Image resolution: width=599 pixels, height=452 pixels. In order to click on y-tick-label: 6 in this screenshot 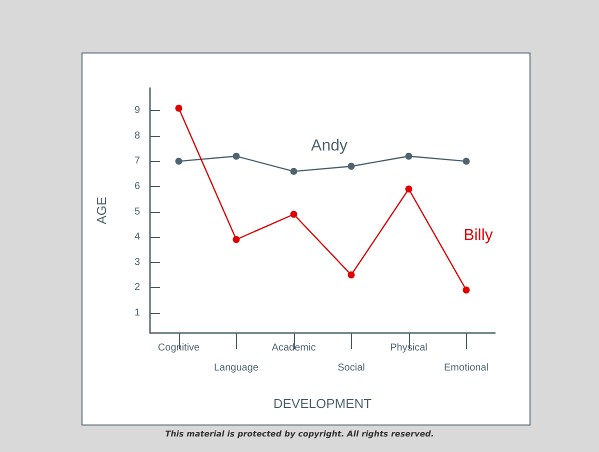, I will do `click(137, 186)`.